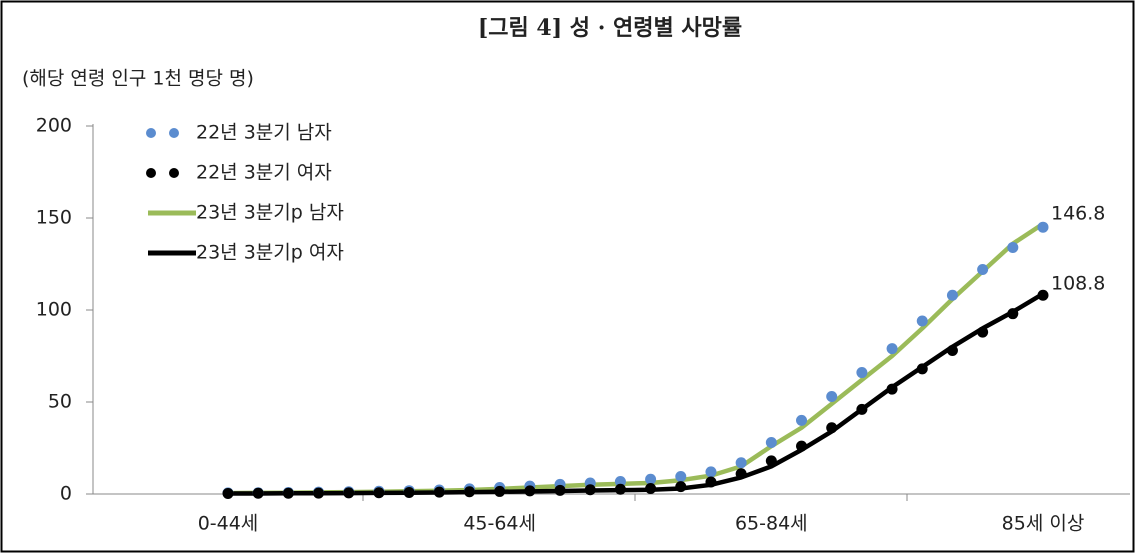 This screenshot has height=553, width=1135. I want to click on x-tick-label: 85세 이상, so click(1043, 524).